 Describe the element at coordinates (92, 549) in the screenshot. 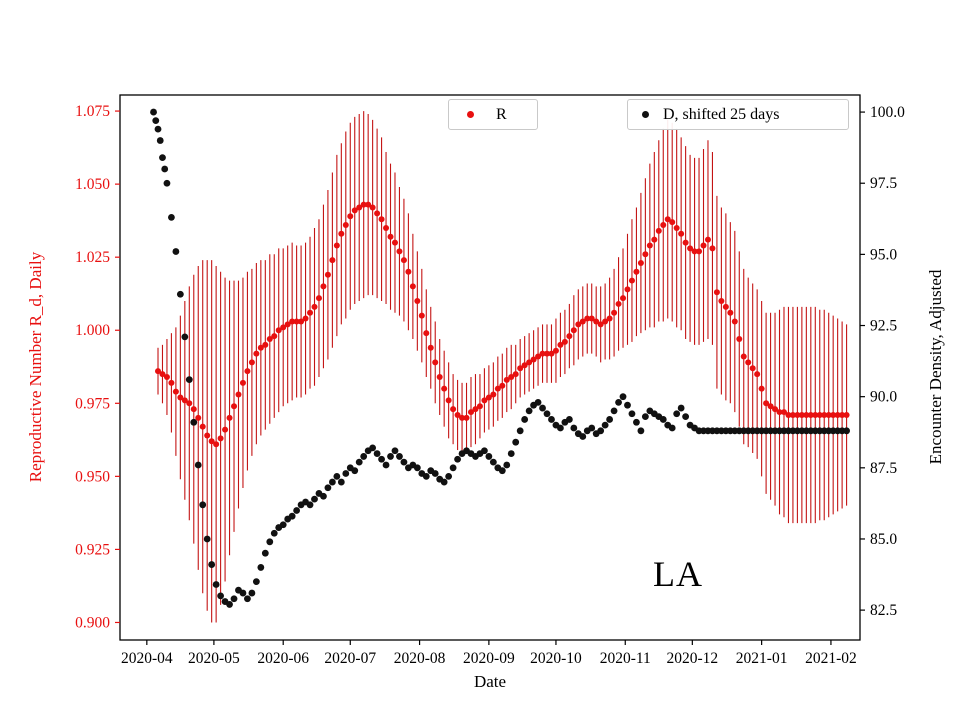

I see `svg-text: 0.925` at that location.